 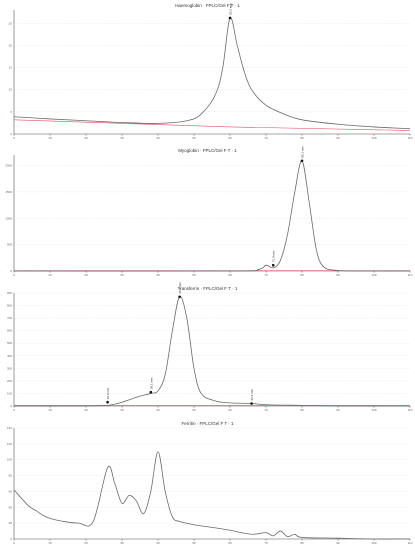 What do you see at coordinates (207, 5) in the screenshot?
I see `chart-title-1: Haemoglobin · FPLC/Gel F T · 1` at bounding box center [207, 5].